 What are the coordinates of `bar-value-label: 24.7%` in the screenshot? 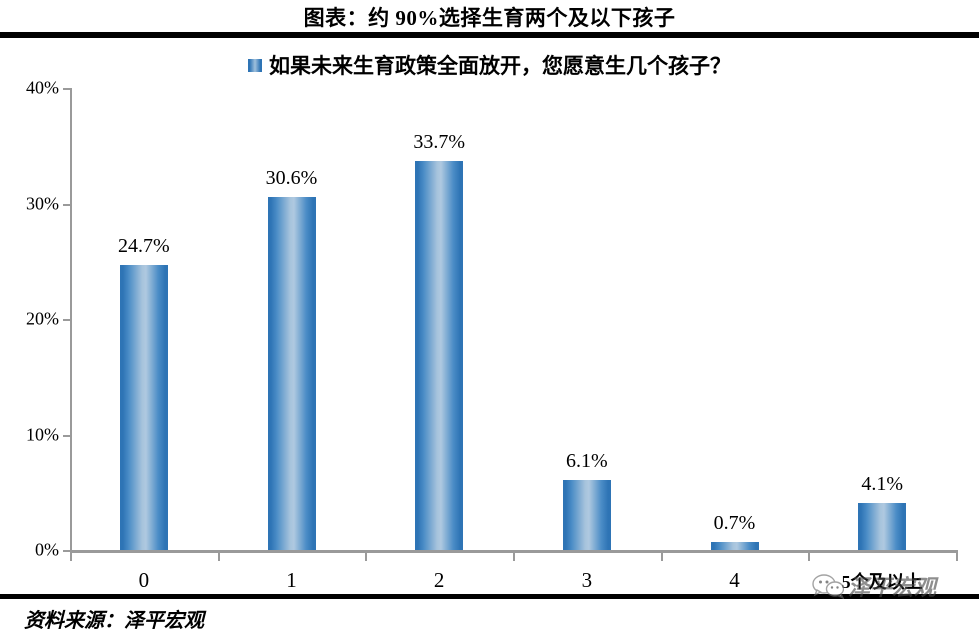 It's located at (143, 245).